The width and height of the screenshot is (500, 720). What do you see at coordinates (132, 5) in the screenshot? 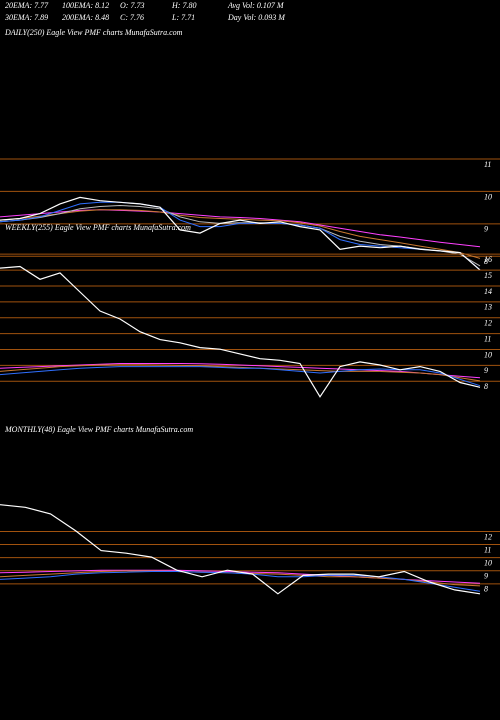
I see `header-stat: O: 7.73` at bounding box center [132, 5].